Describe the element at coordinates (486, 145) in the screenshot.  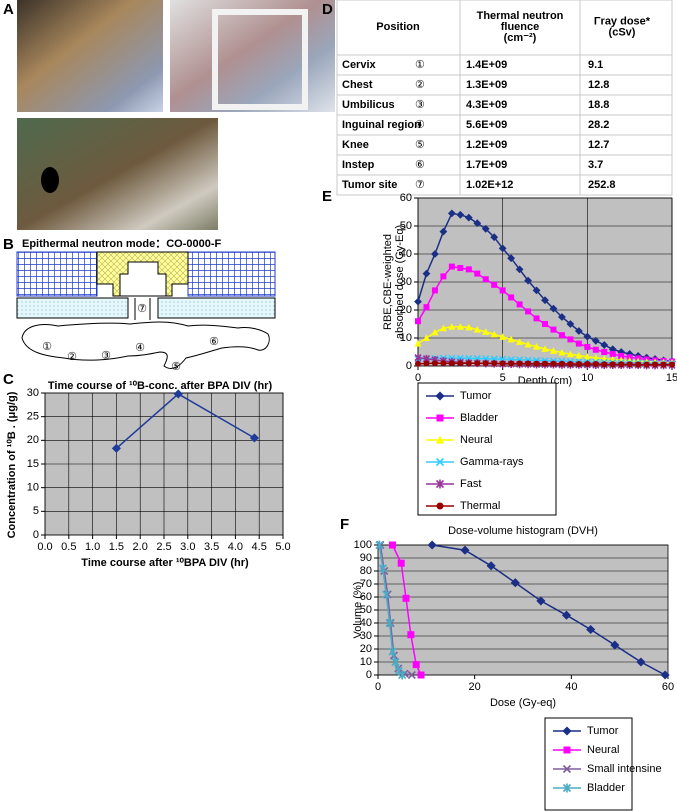
I see `table-cell: 1.2E+09` at that location.